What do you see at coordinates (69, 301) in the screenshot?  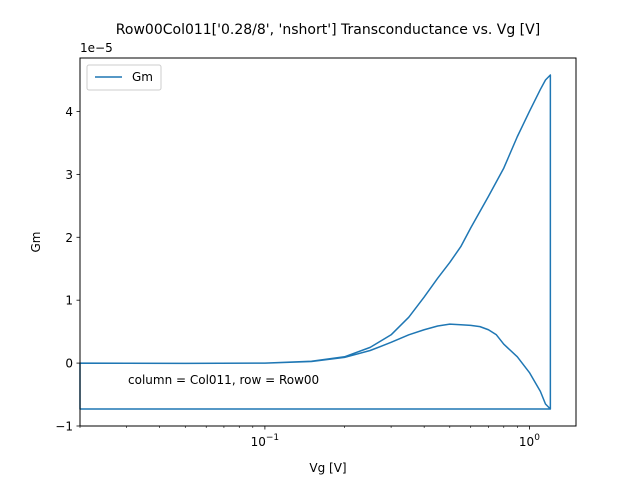 I see `y-tick-label: 1` at bounding box center [69, 301].